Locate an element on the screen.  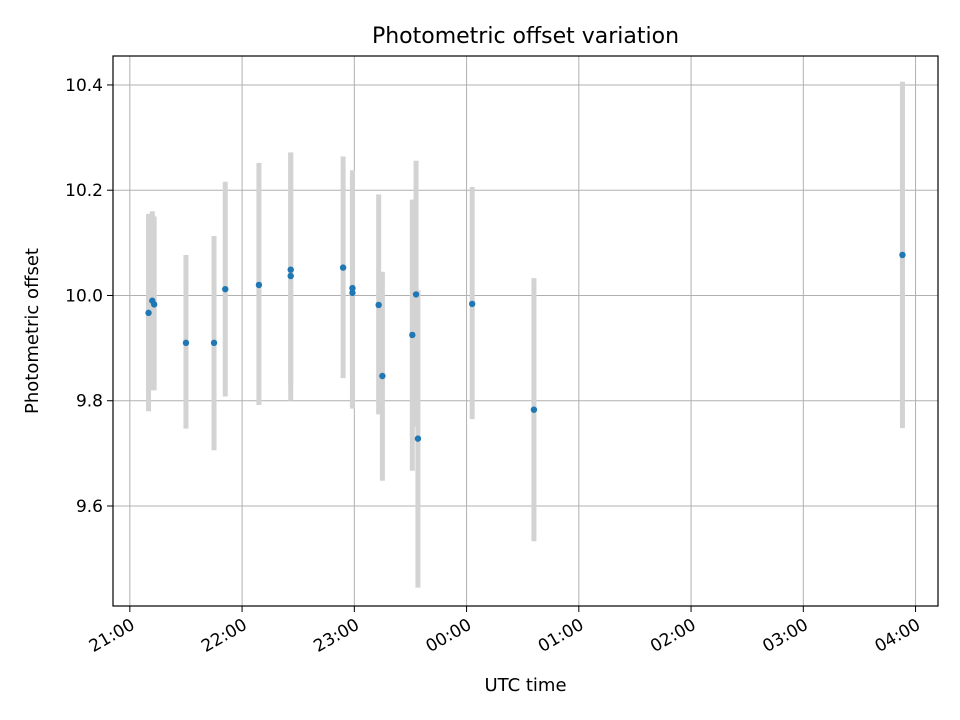
x-tick-label: 03:00 is located at coordinates (785, 636).